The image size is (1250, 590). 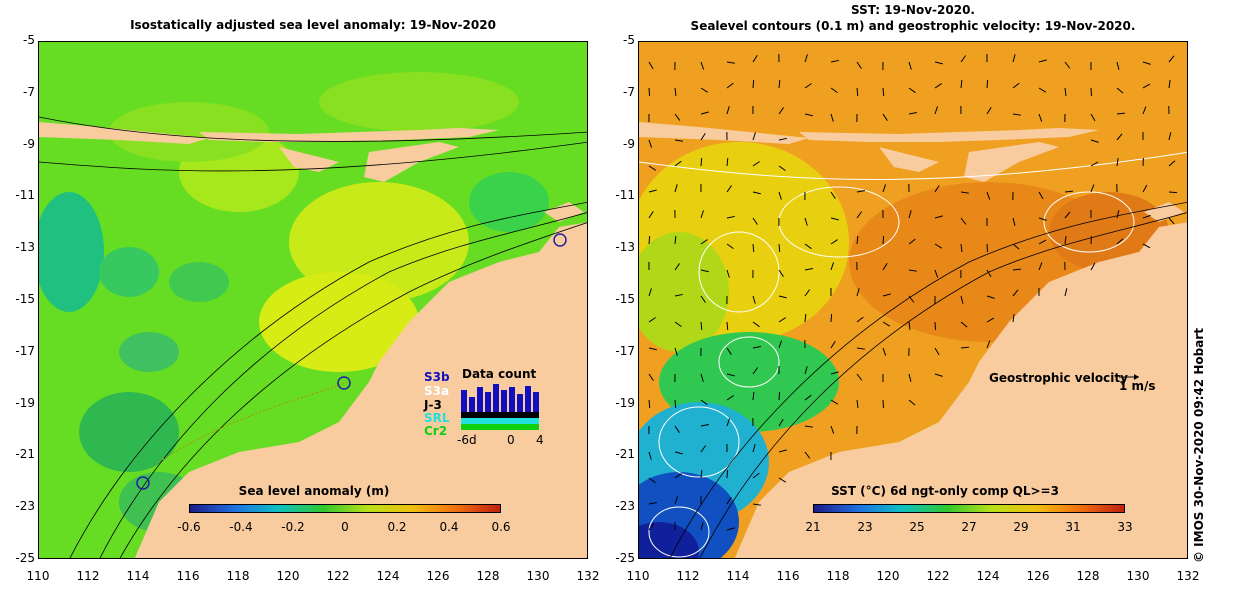 I want to click on sst-colorbar-tick: 21, so click(x=813, y=527).